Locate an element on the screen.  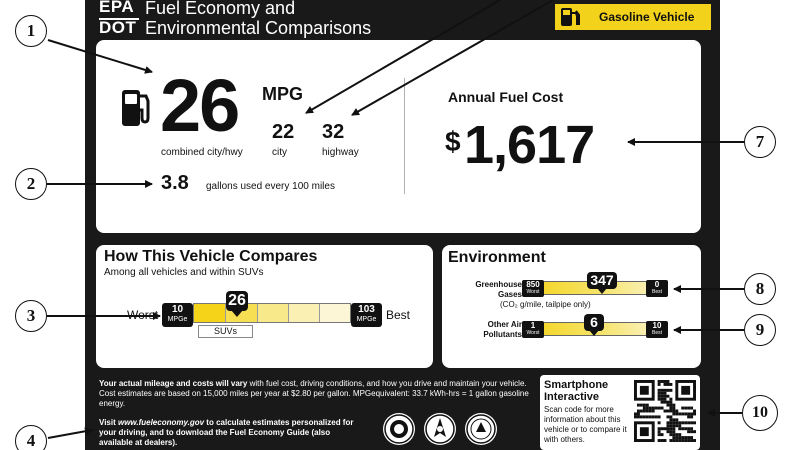
callout-4: 4 is located at coordinates (31, 437).